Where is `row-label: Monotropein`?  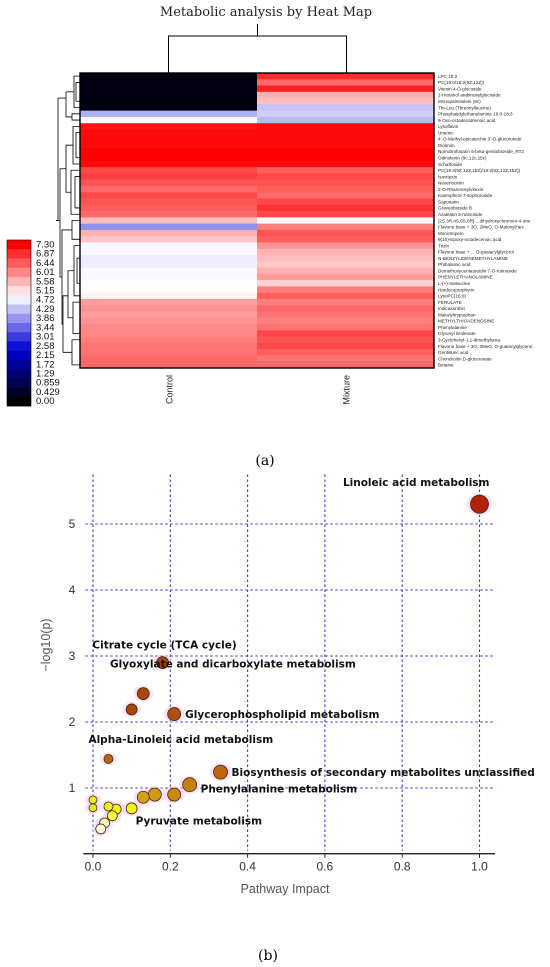
row-label: Monotropein is located at coordinates (451, 233).